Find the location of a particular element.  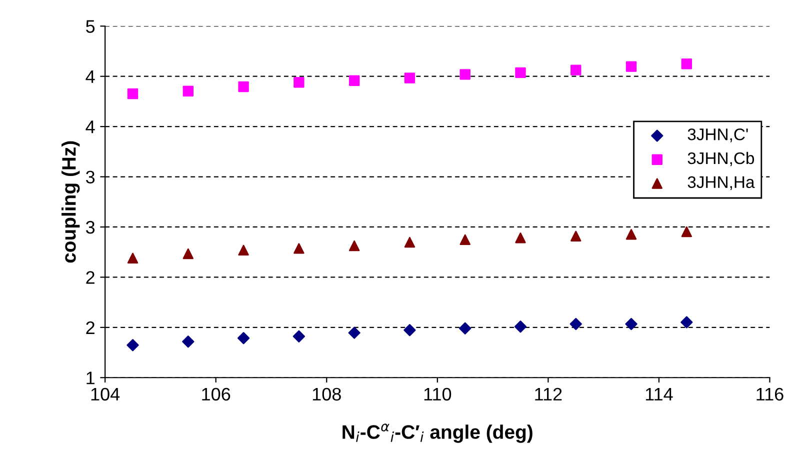

legend-label: 3JHN,Ha is located at coordinates (721, 183).